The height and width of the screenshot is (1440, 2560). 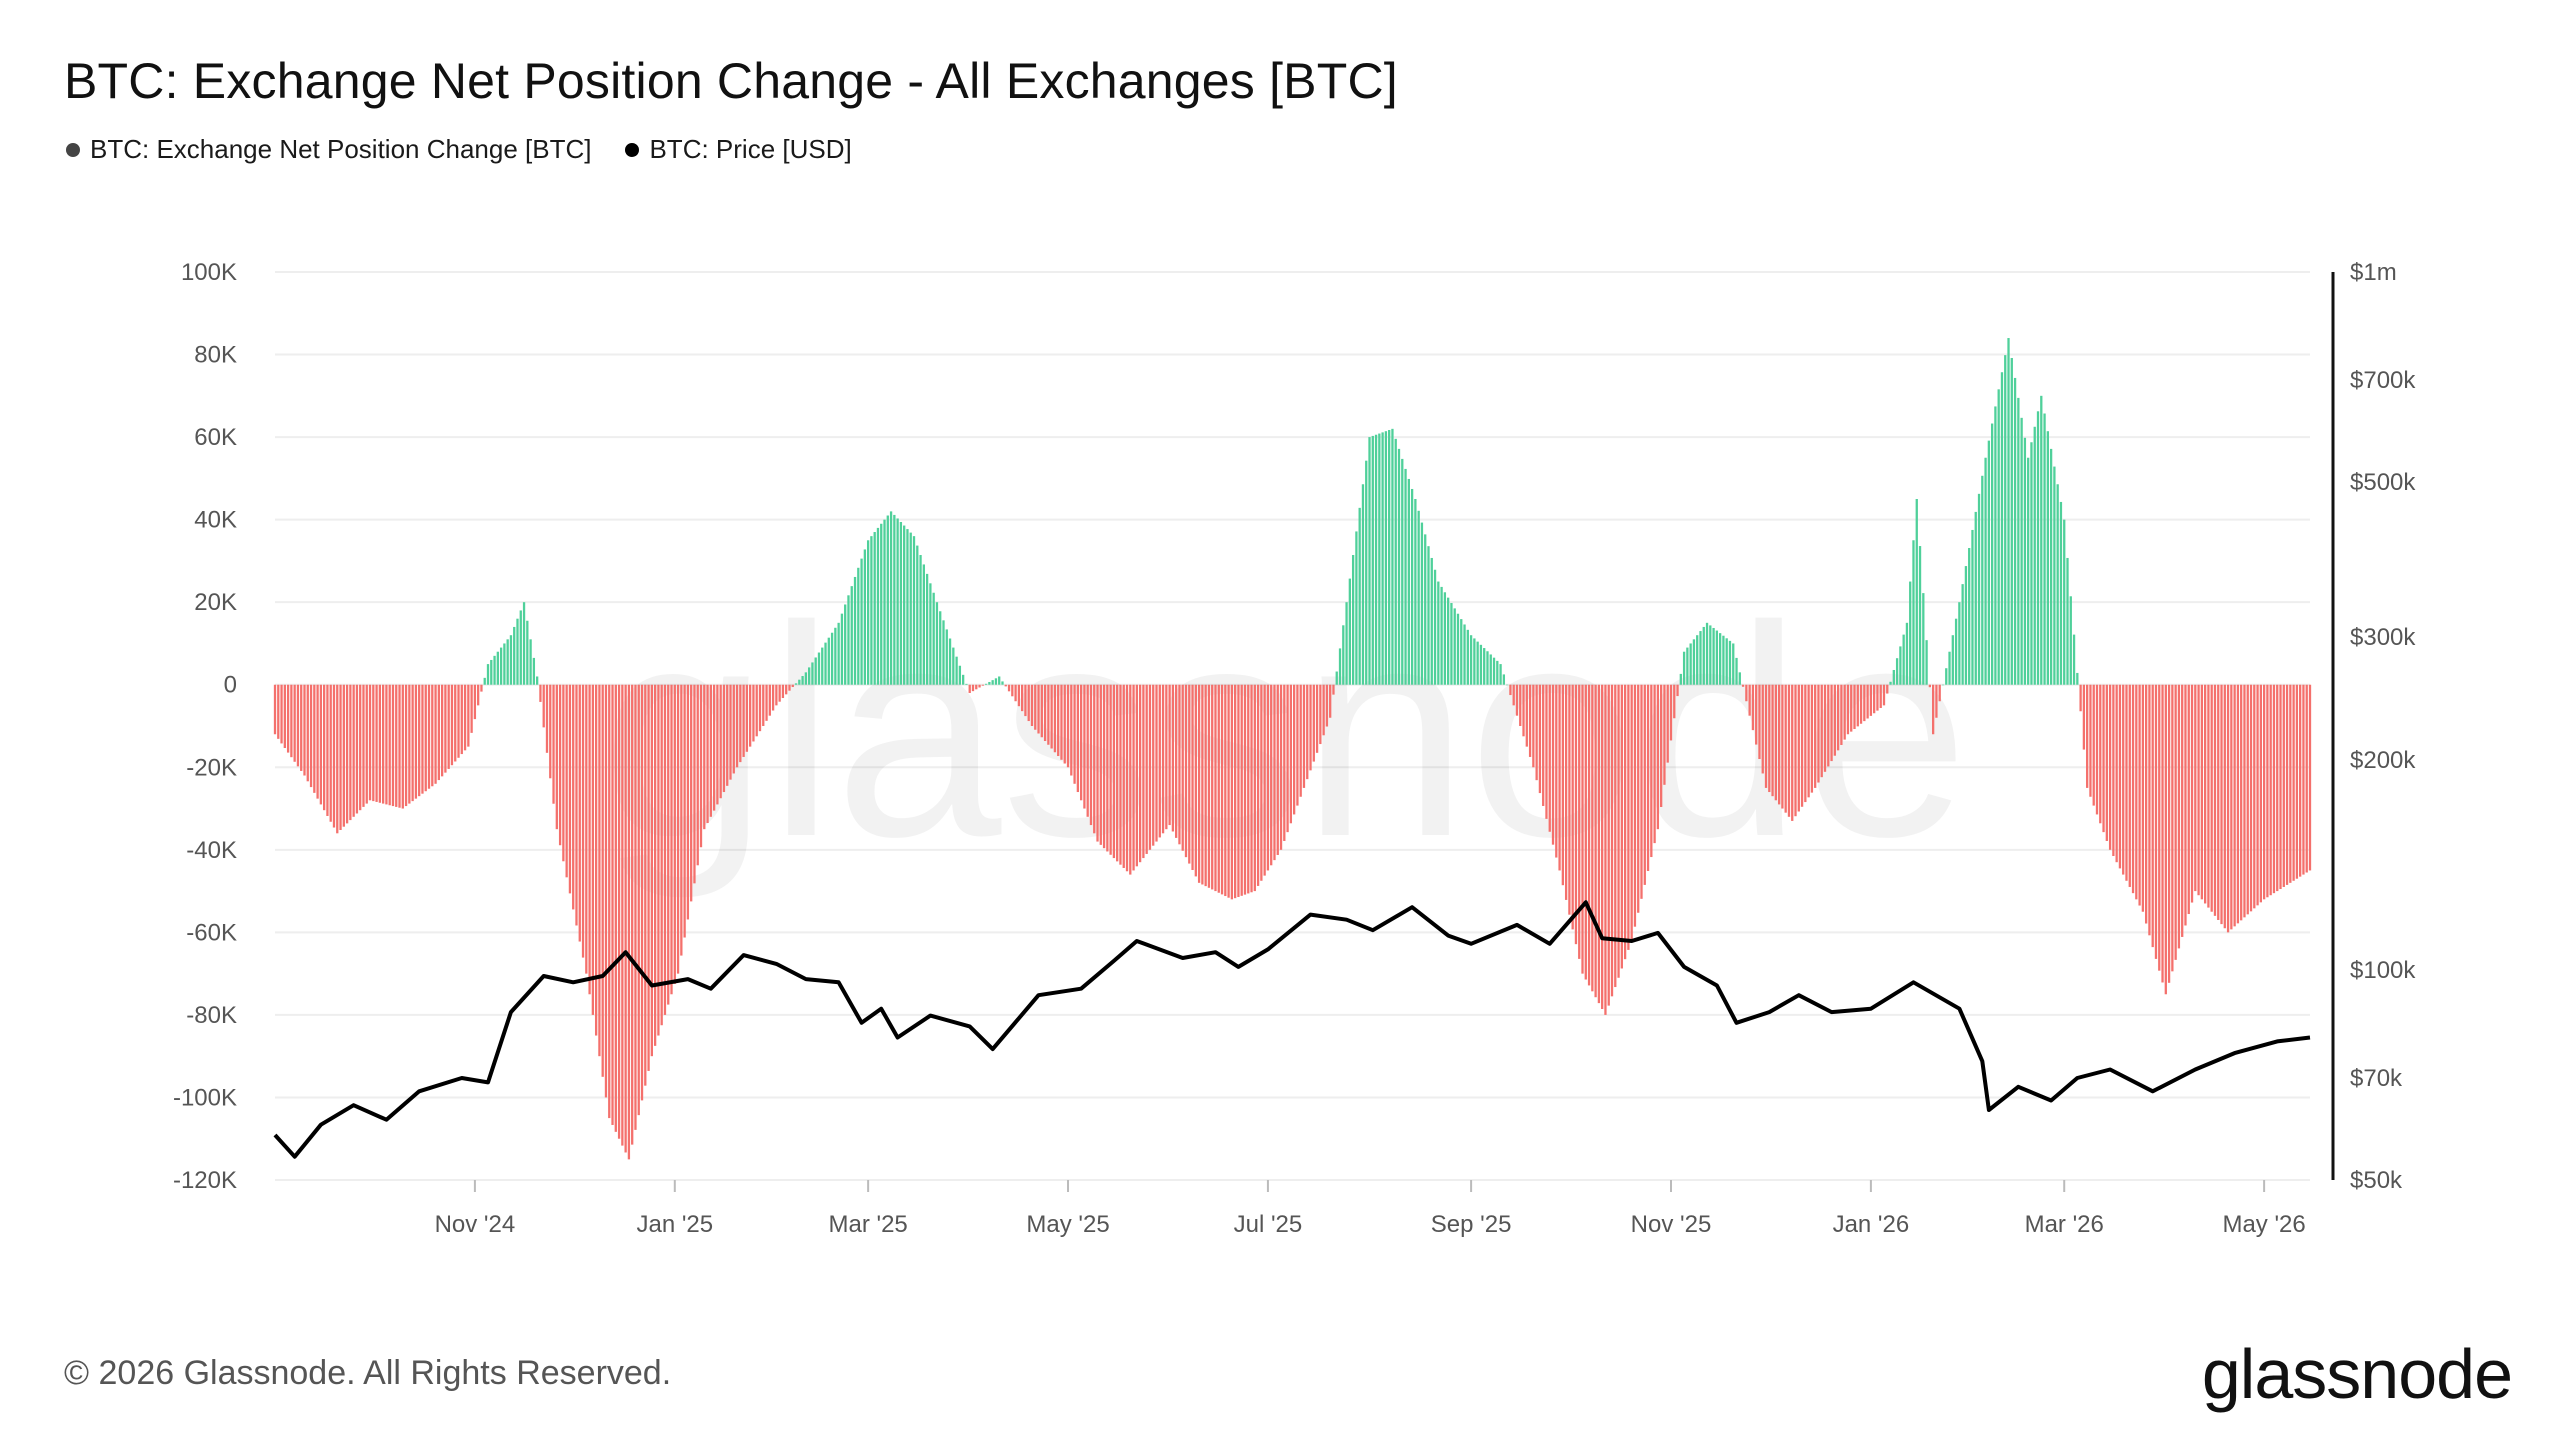 What do you see at coordinates (328, 149) in the screenshot?
I see `legend-item-net-position: BTC: Exchange Net Position Change [BTC]` at bounding box center [328, 149].